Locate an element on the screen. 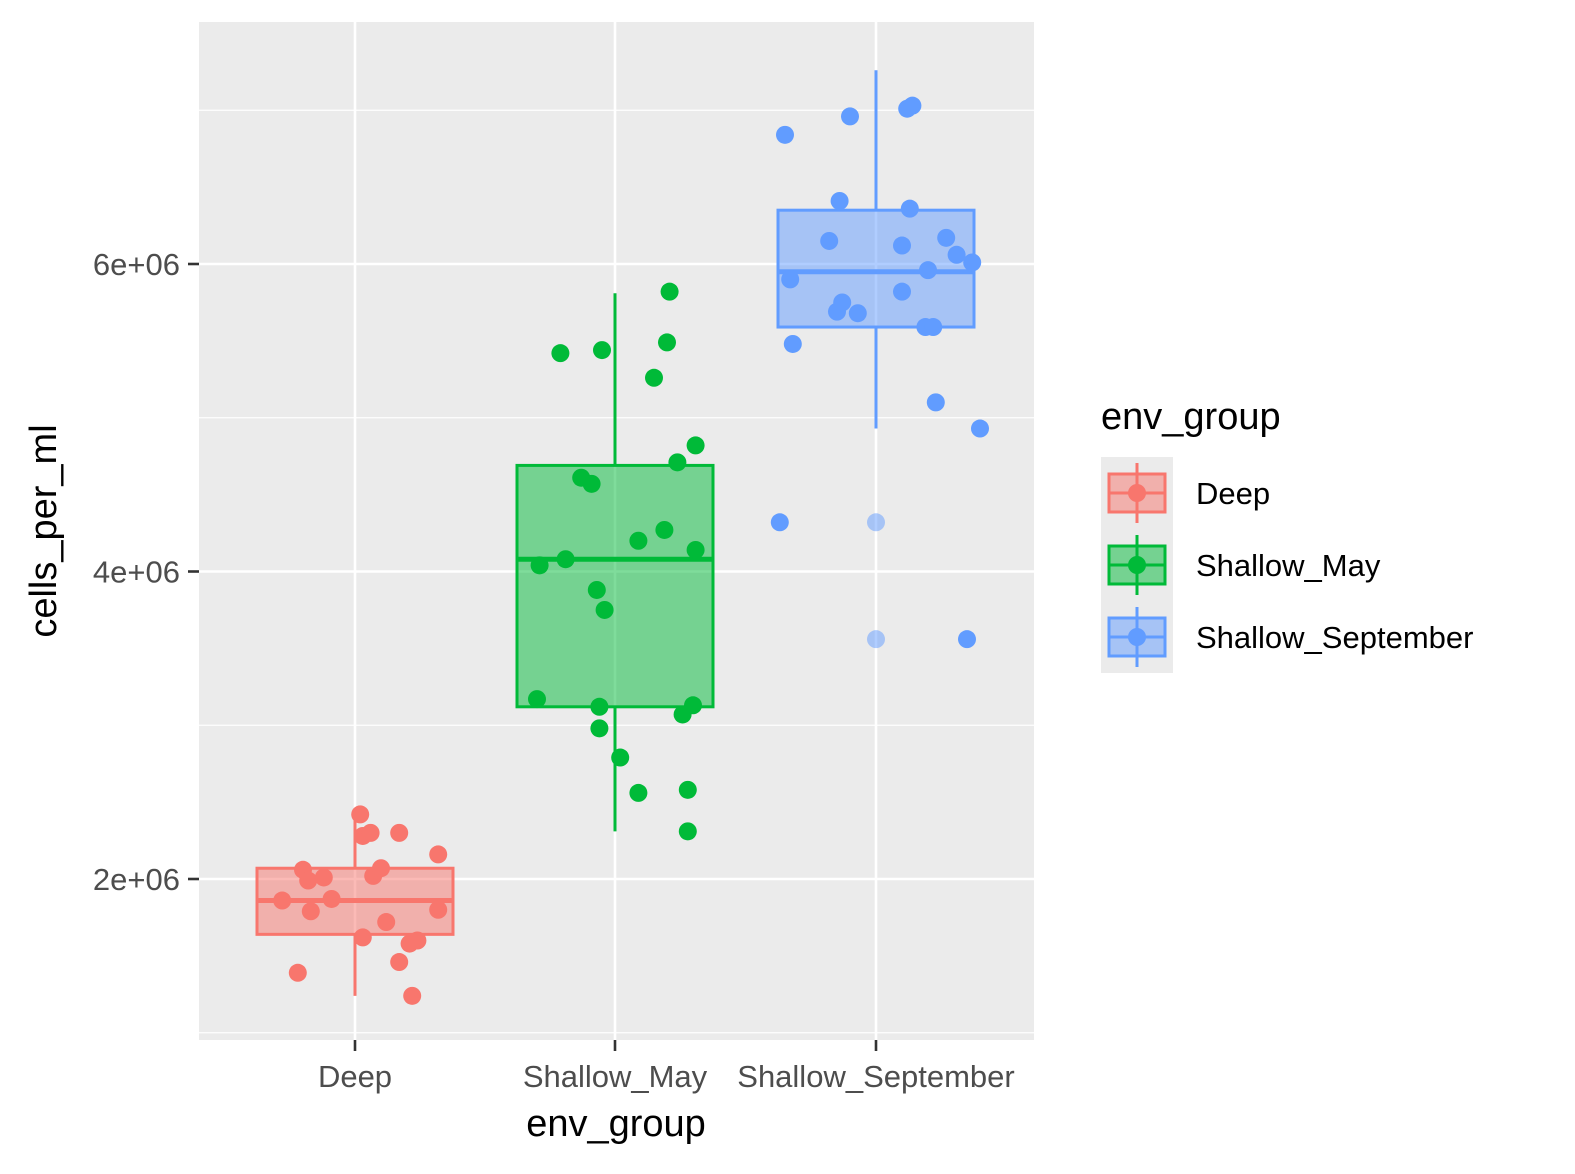 The height and width of the screenshot is (1174, 1575). y-tick-label: 6e+06 is located at coordinates (136, 264).